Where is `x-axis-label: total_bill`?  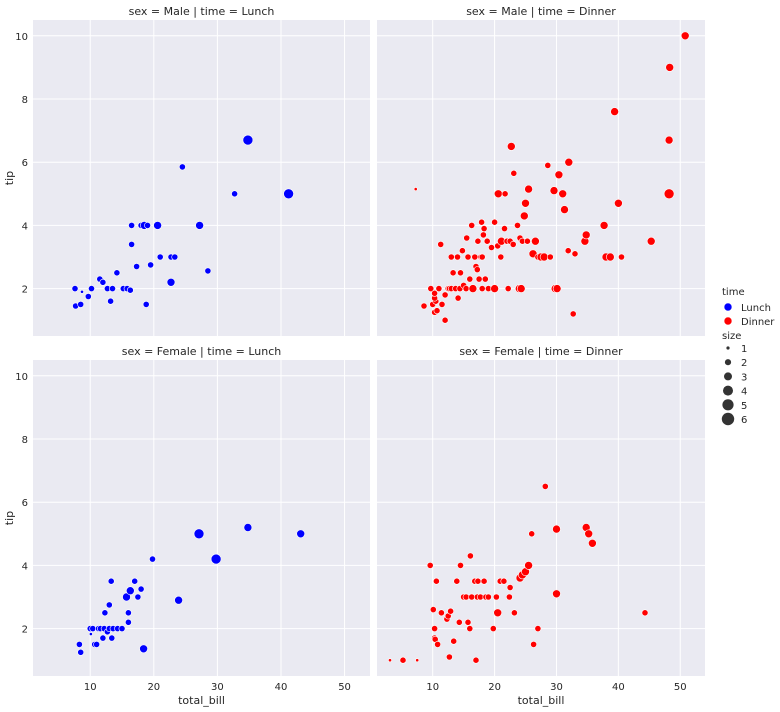 x-axis-label: total_bill is located at coordinates (201, 700).